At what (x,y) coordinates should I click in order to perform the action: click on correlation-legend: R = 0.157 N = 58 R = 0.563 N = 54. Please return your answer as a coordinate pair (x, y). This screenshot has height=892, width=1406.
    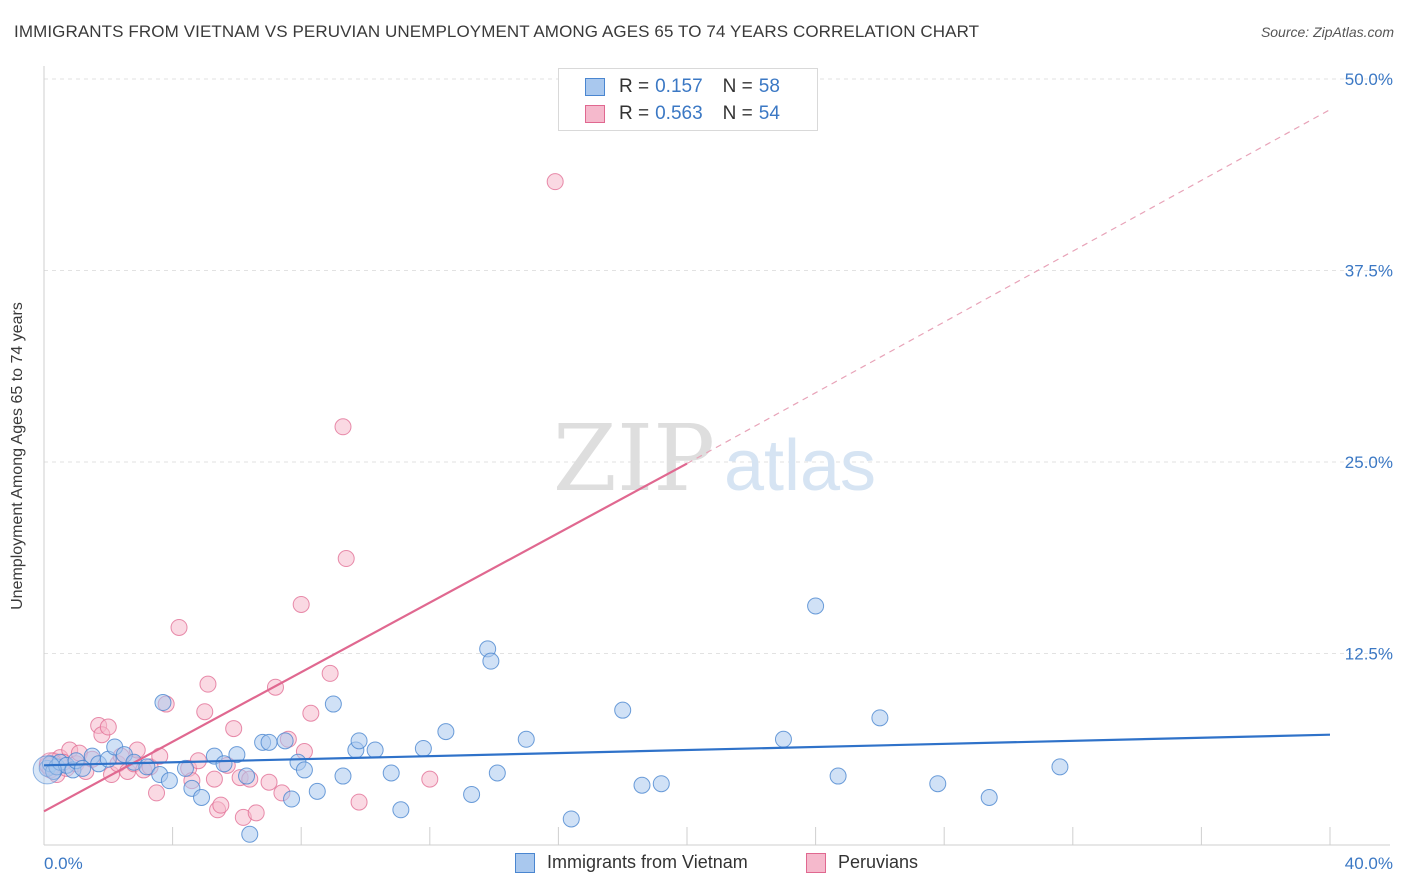
    Looking at the image, I should click on (688, 99).